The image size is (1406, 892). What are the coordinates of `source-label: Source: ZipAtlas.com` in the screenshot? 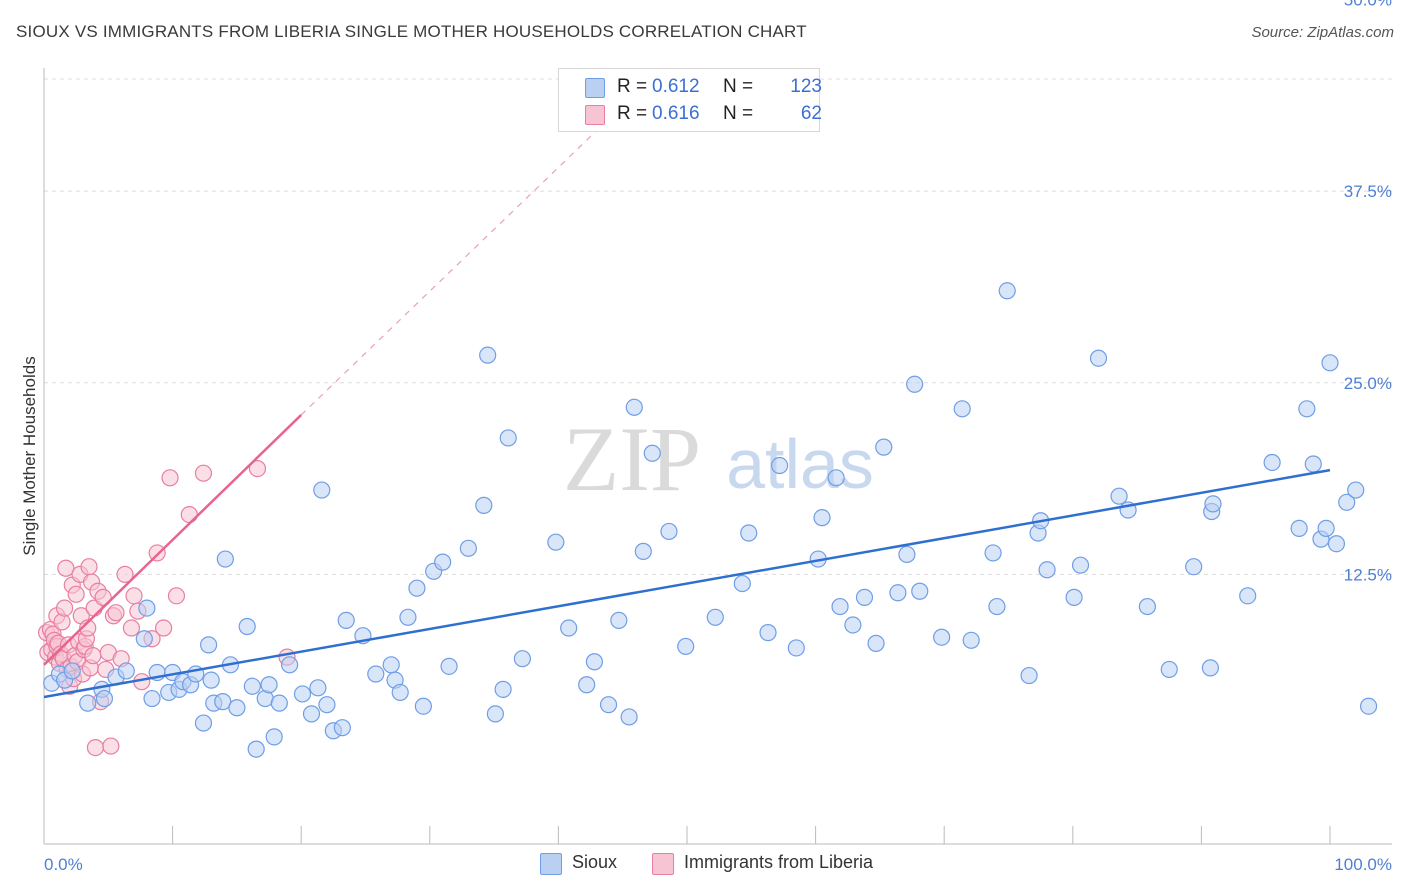 It's located at (1322, 32).